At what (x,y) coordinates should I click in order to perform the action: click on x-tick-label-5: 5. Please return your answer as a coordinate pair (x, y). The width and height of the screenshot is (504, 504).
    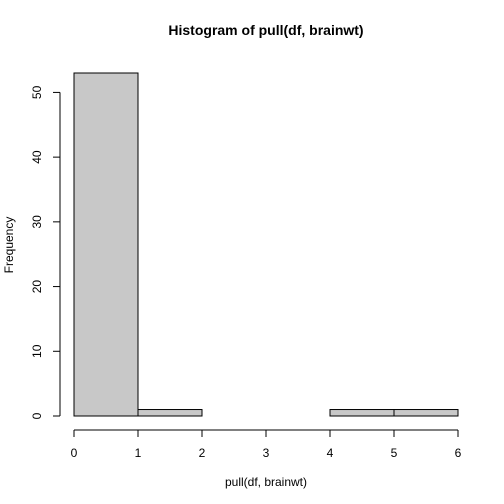
    Looking at the image, I should click on (394, 453).